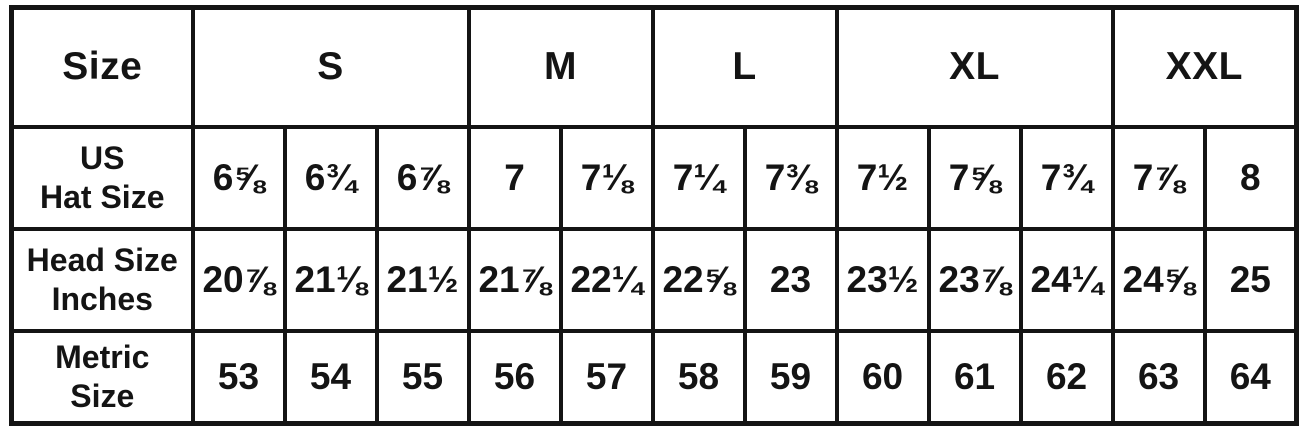  What do you see at coordinates (560, 67) in the screenshot?
I see `size-group-m: M` at bounding box center [560, 67].